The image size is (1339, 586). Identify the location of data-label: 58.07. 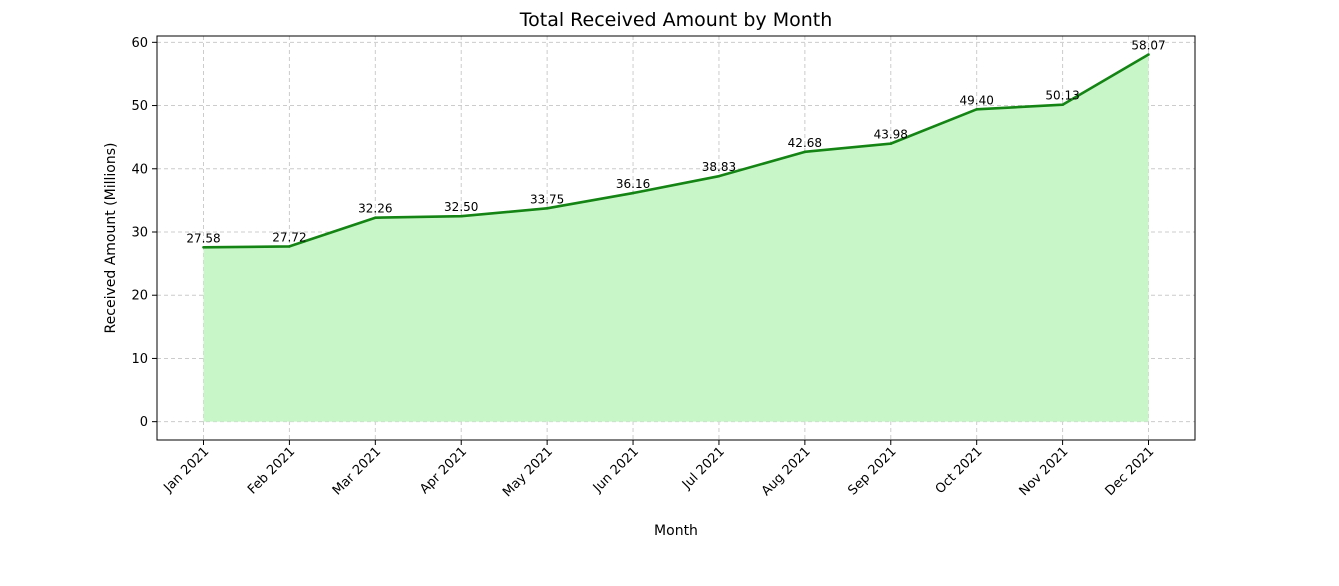
(1148, 46).